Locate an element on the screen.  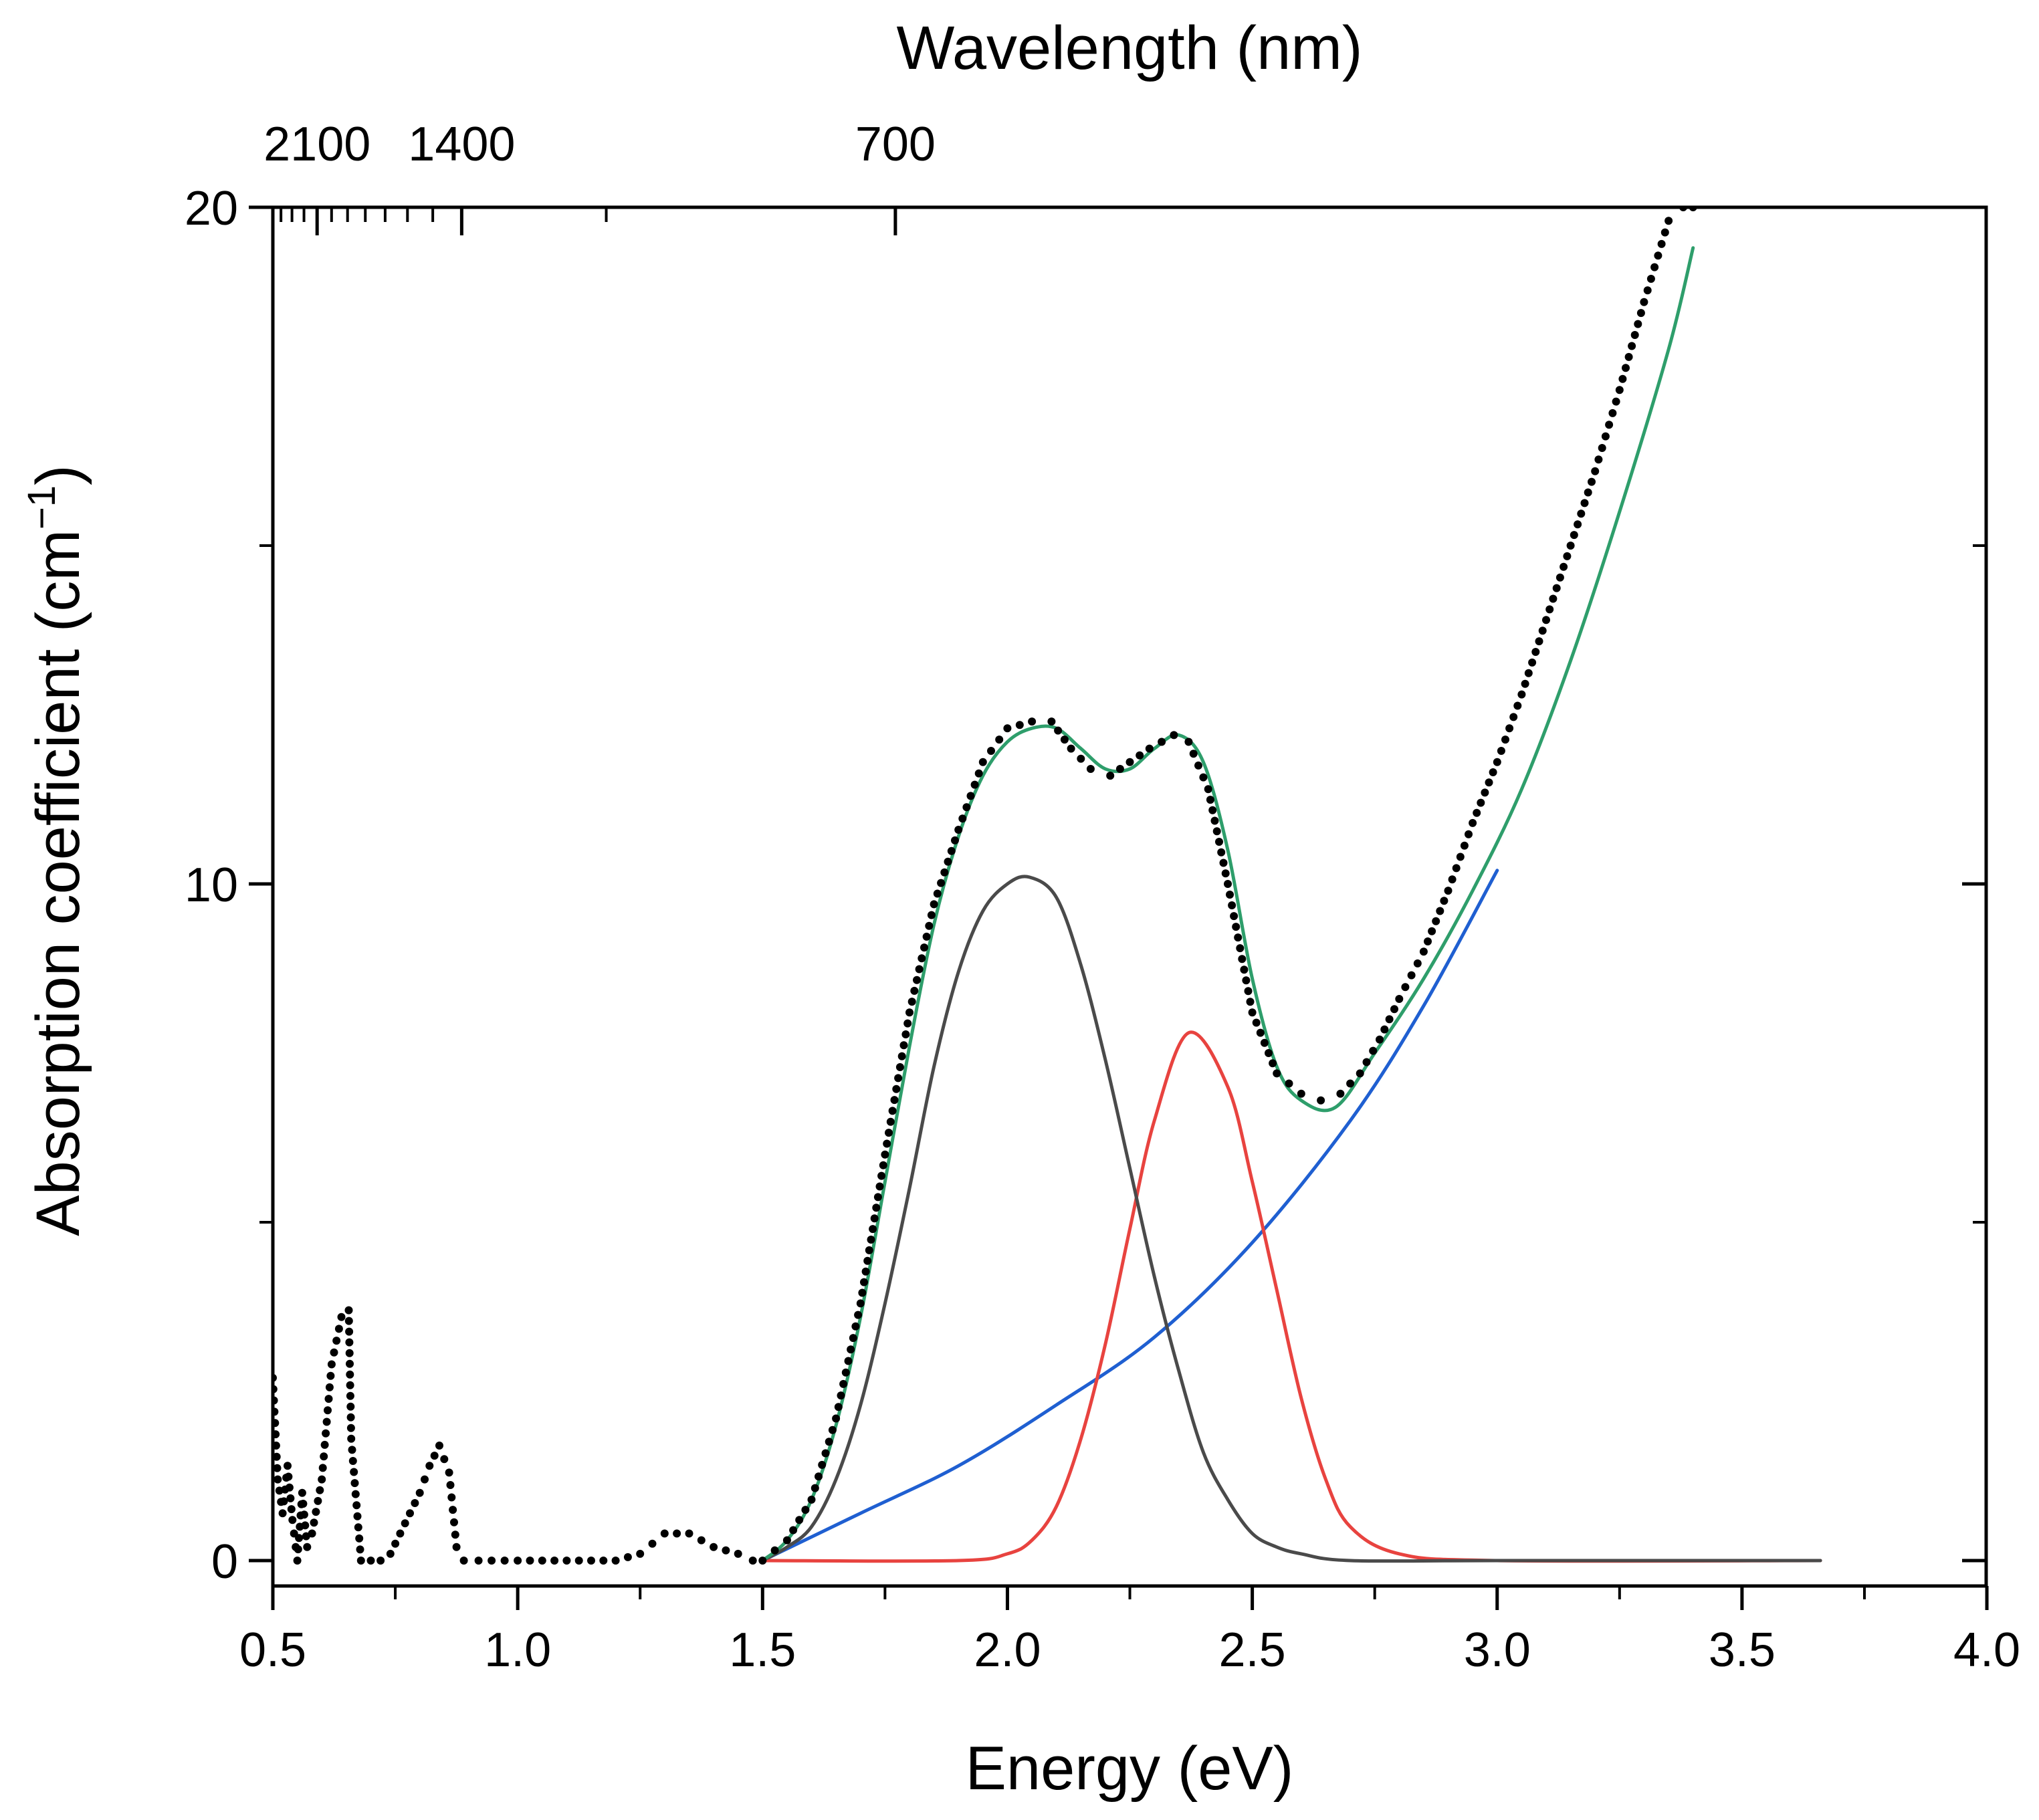
y-tick-label: 10 is located at coordinates (211, 885).